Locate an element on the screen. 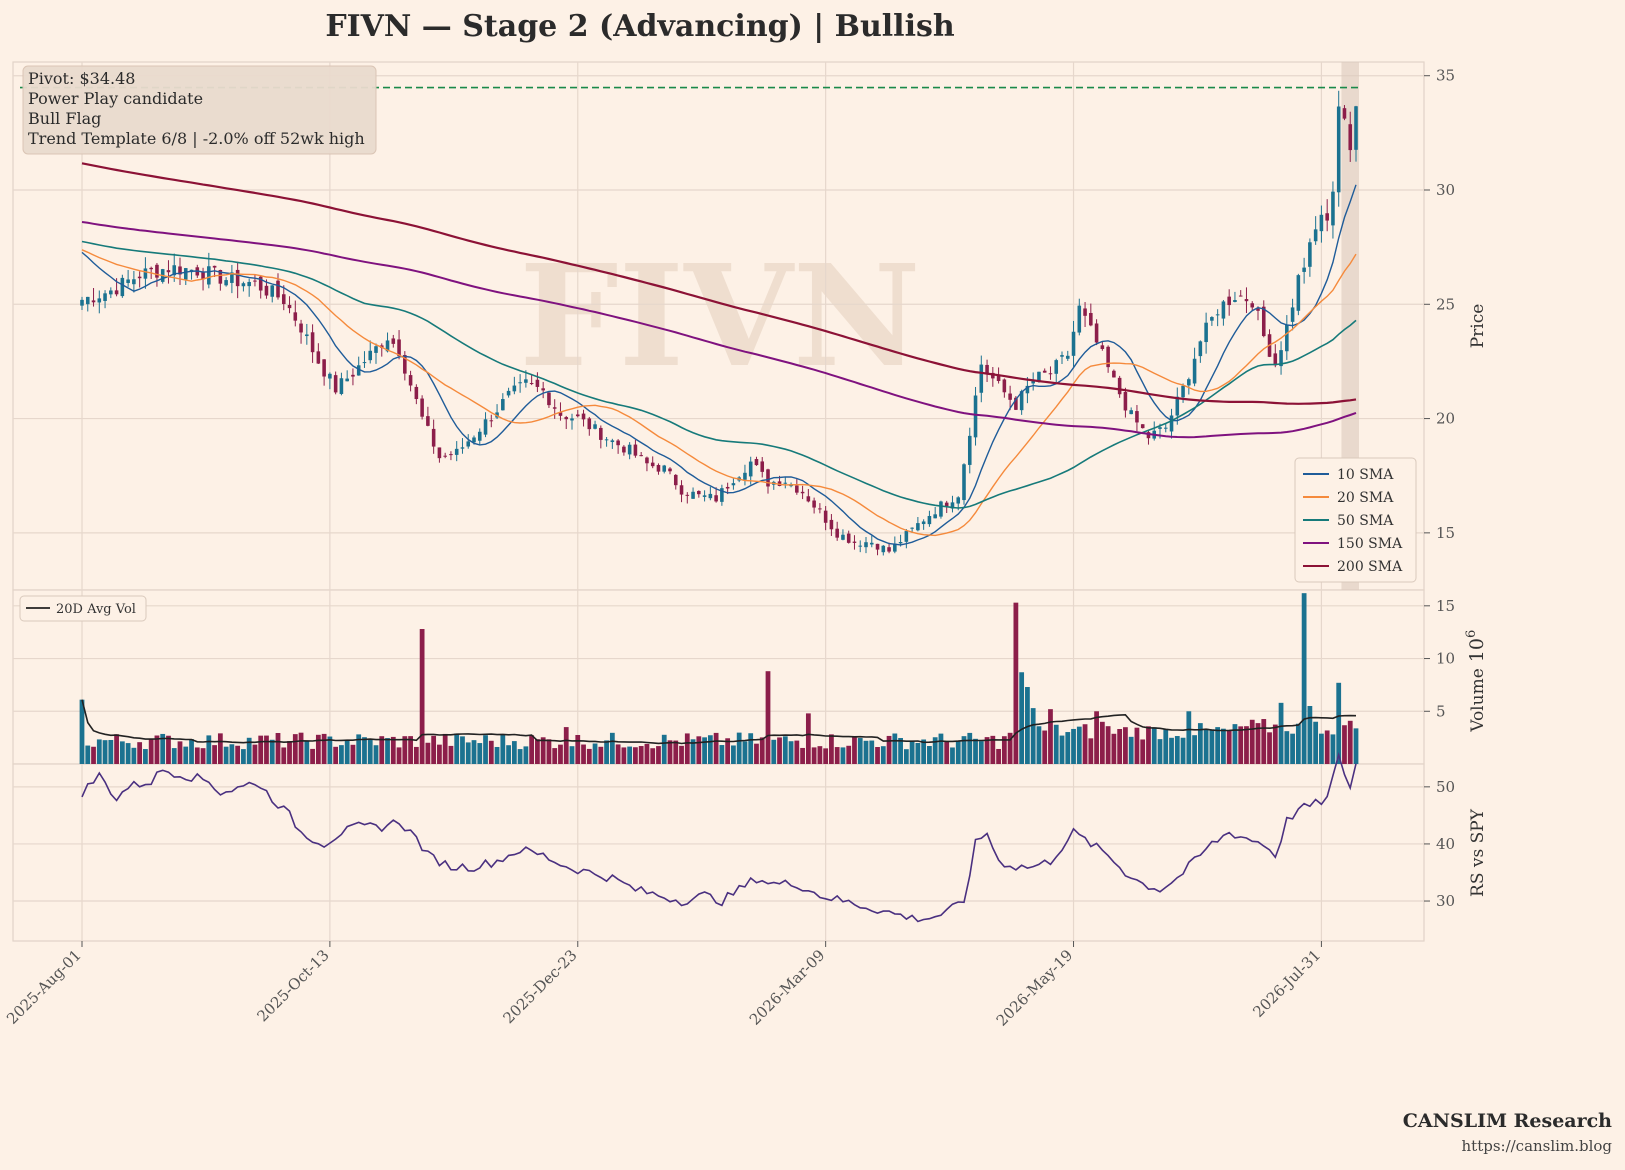  annotation-line: Bull Flag is located at coordinates (64, 118).